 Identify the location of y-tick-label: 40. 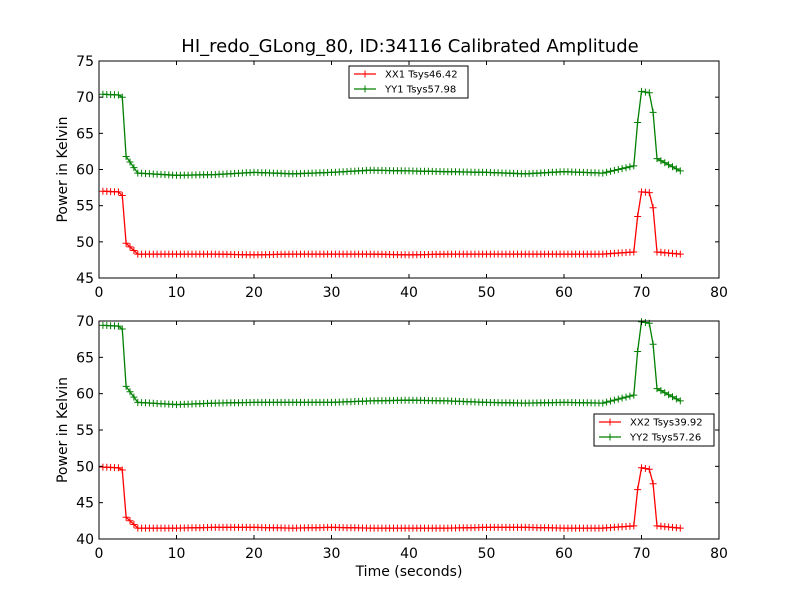
(85, 540).